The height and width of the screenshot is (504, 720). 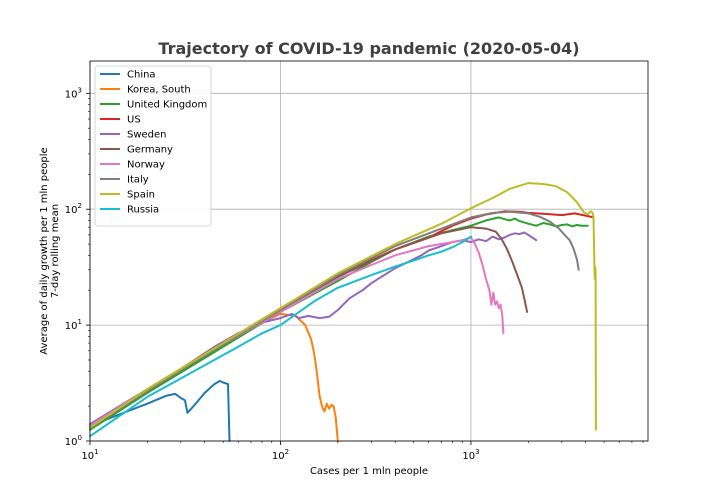 I want to click on legend-label-6: Norway, so click(x=146, y=165).